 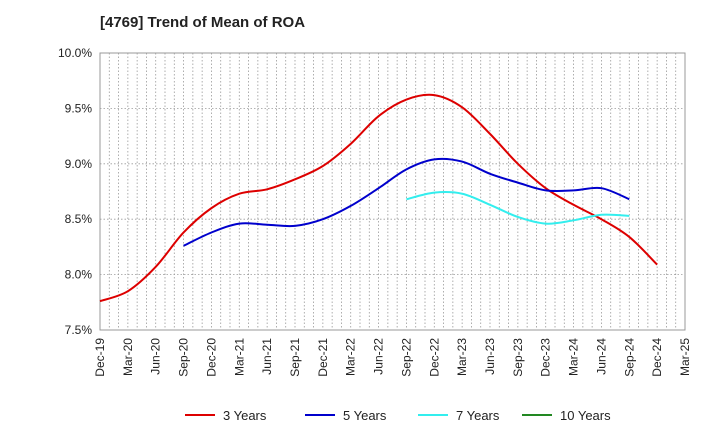 What do you see at coordinates (518, 357) in the screenshot?
I see `x-tick-label: Sep-23` at bounding box center [518, 357].